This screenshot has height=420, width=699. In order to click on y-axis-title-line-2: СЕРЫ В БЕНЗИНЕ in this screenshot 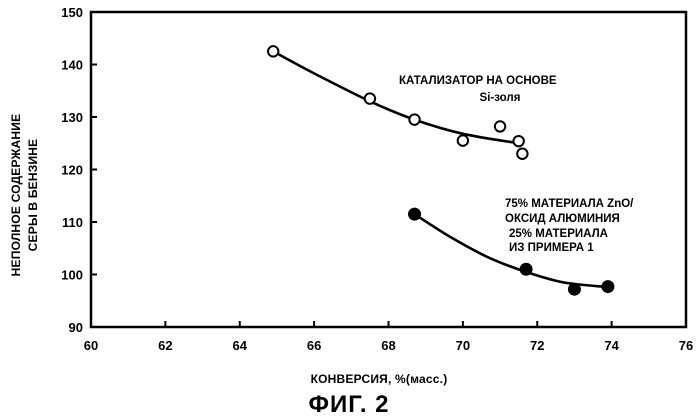, I will do `click(33, 195)`.